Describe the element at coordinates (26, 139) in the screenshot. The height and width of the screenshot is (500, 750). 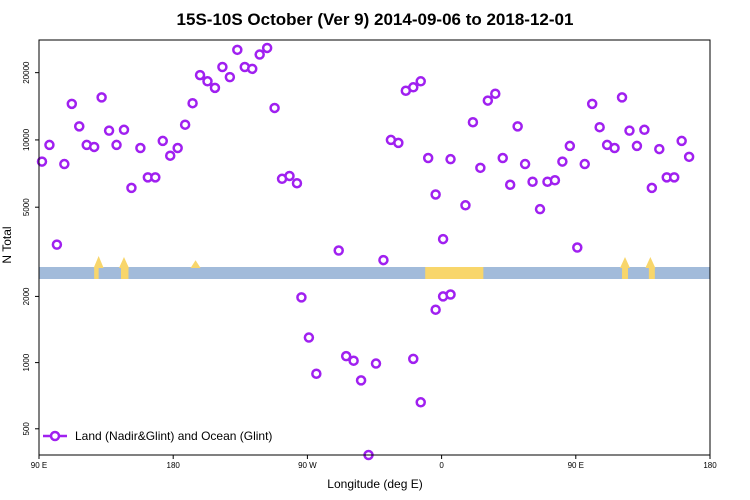
I see `y-tick-label: 10000` at that location.